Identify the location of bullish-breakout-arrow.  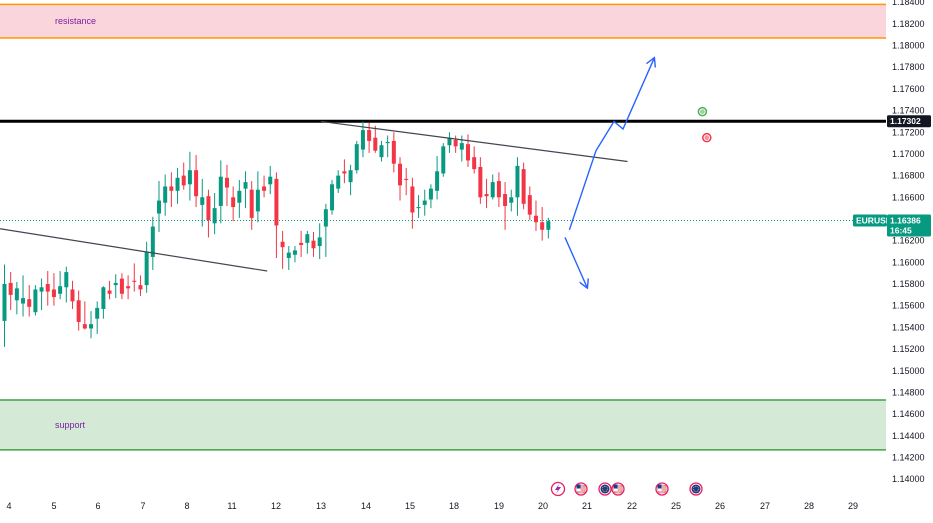
(611, 145).